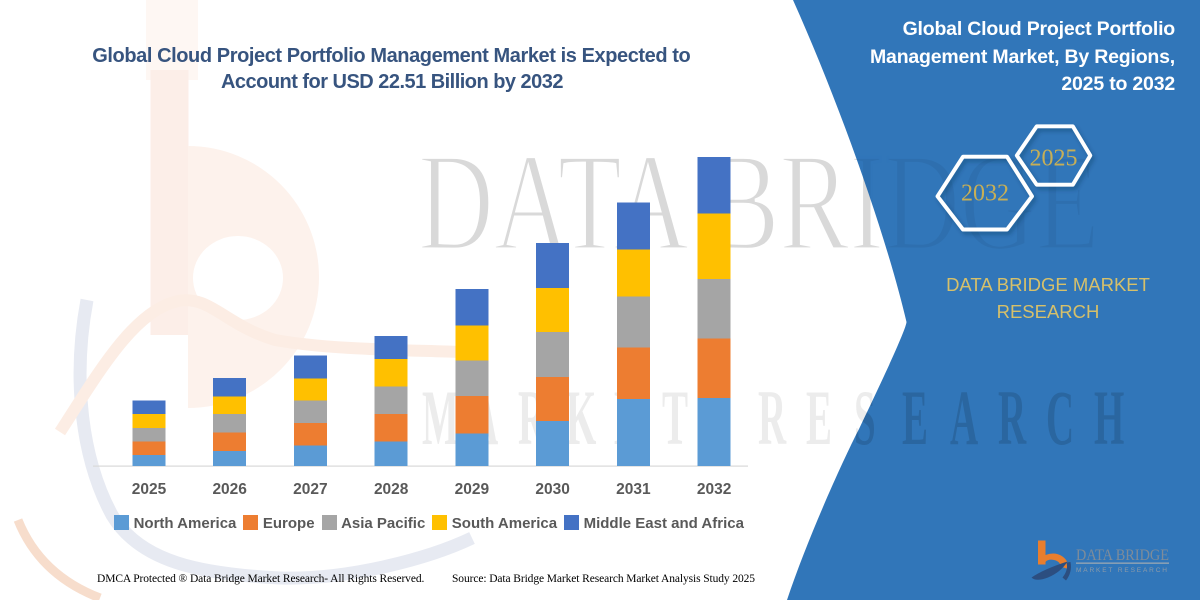 The height and width of the screenshot is (600, 1200). Describe the element at coordinates (675, 419) in the screenshot. I see `svg-text: T` at that location.